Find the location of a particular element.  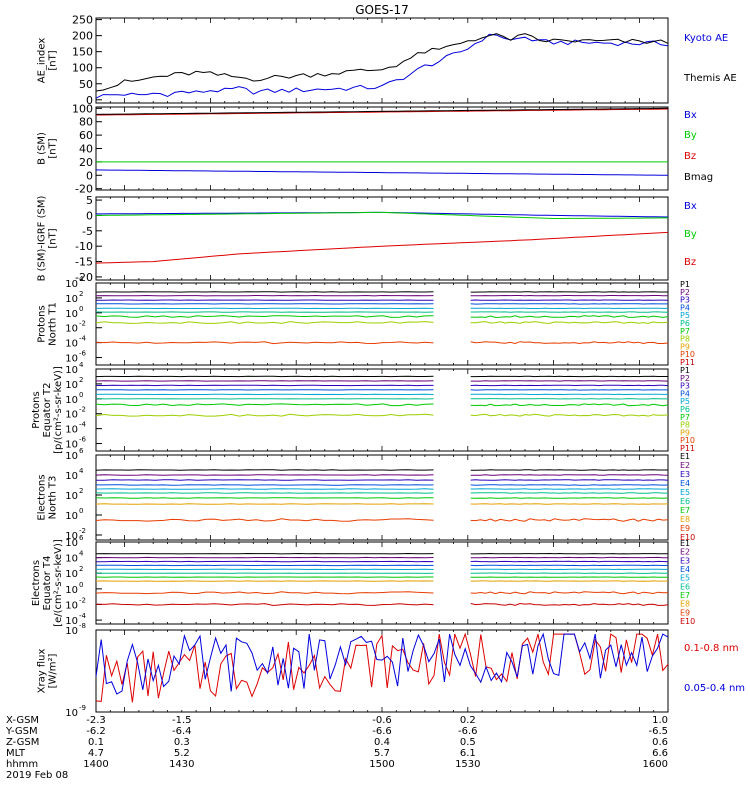

xray-line-short is located at coordinates (382, 663).